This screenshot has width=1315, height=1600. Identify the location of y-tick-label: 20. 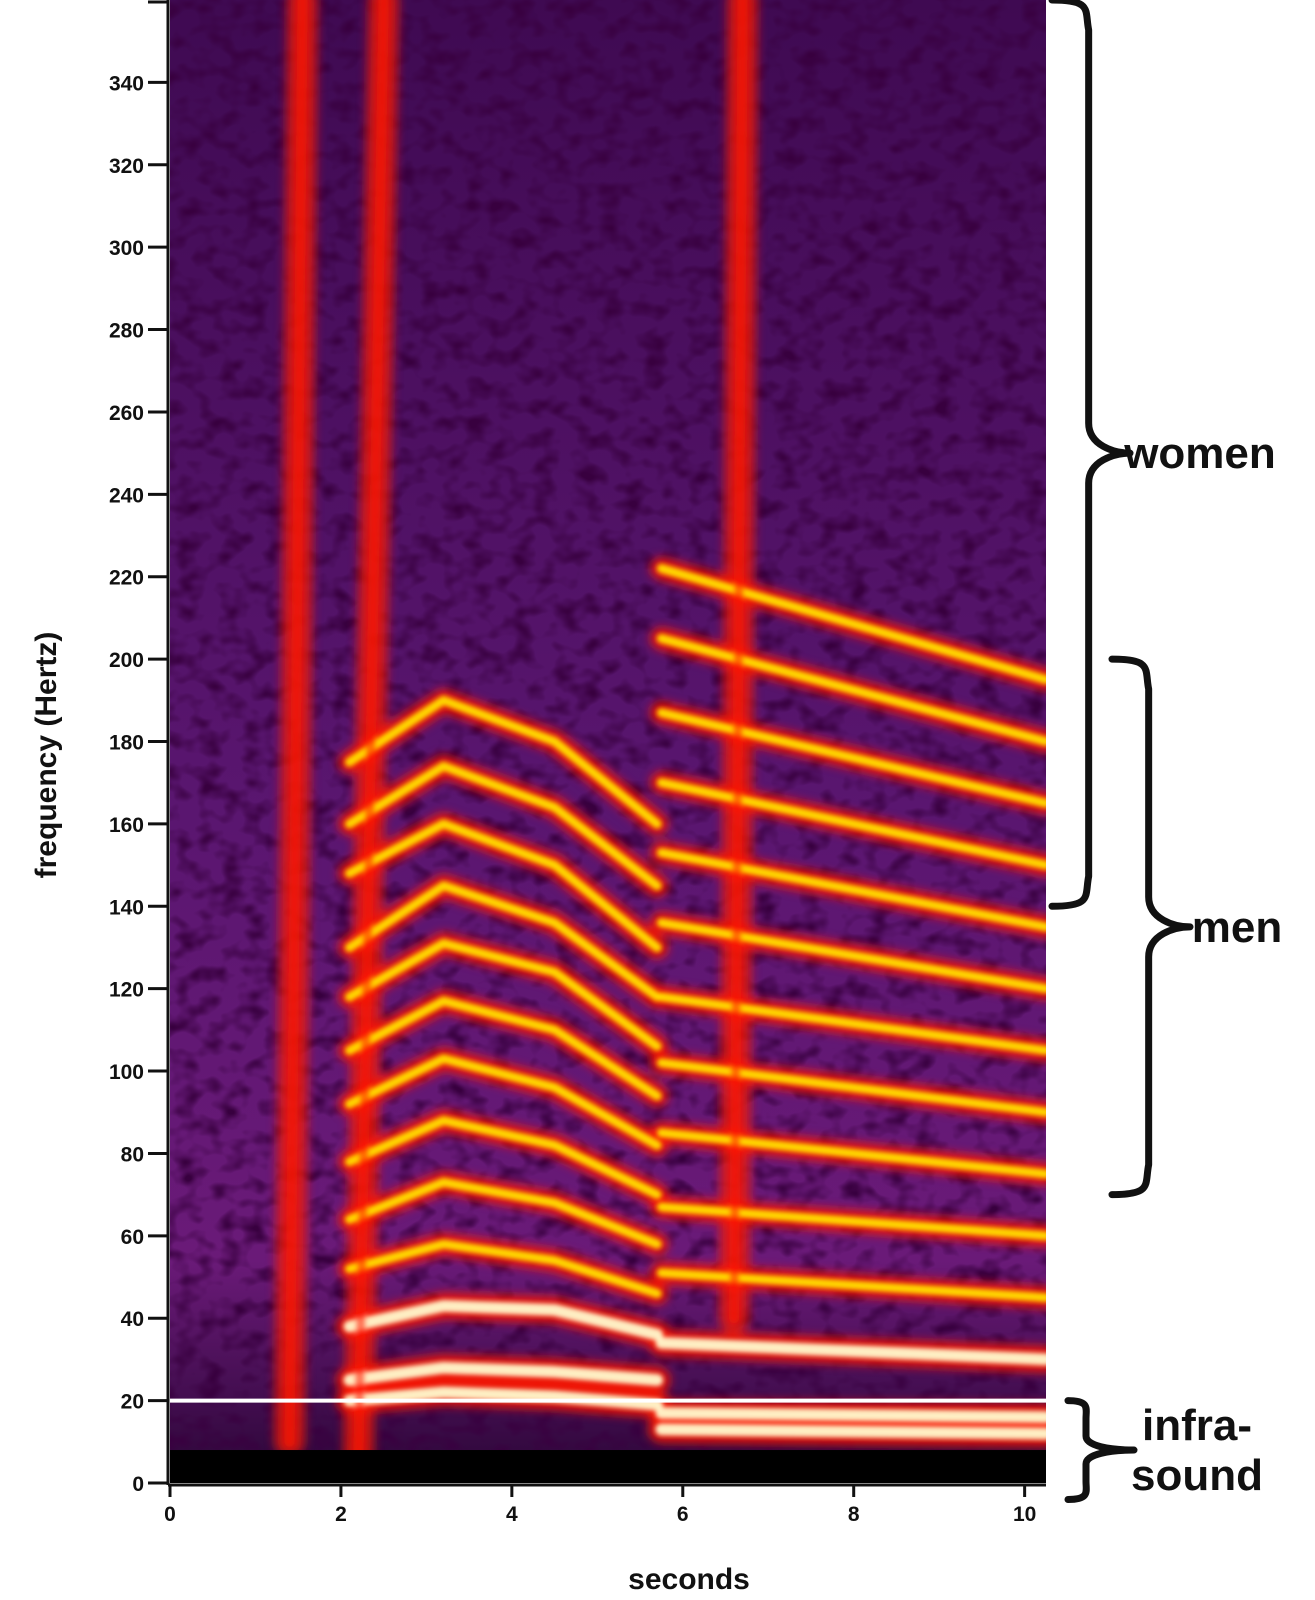
(132, 1402).